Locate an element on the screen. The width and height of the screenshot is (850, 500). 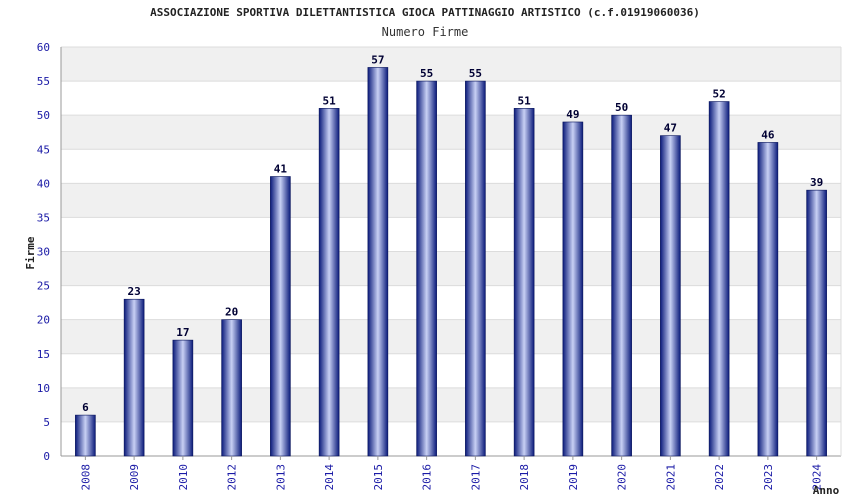
bar-2015 is located at coordinates (378, 262).